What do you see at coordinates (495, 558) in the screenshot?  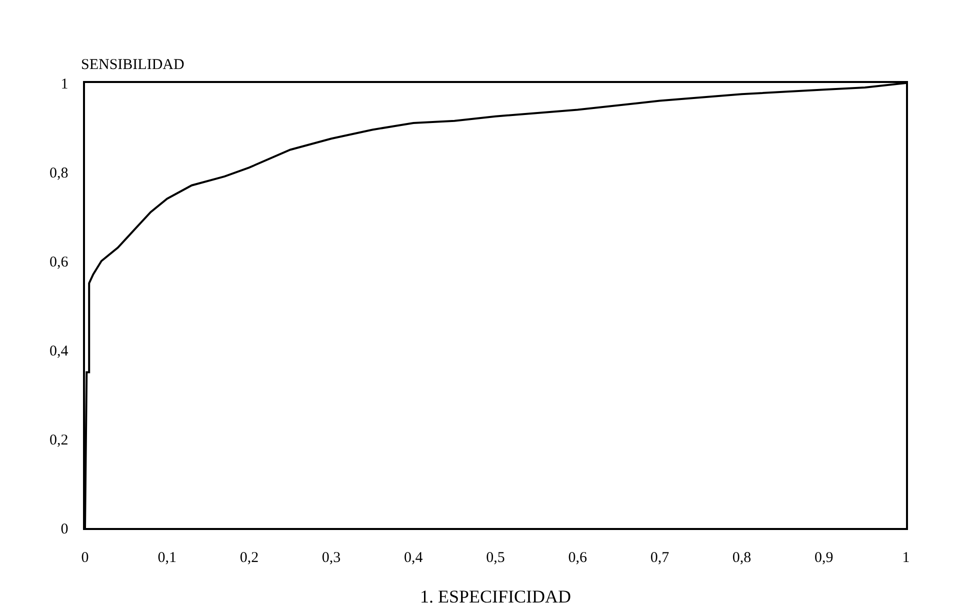 I see `x-tick-label: 0,5` at bounding box center [495, 558].